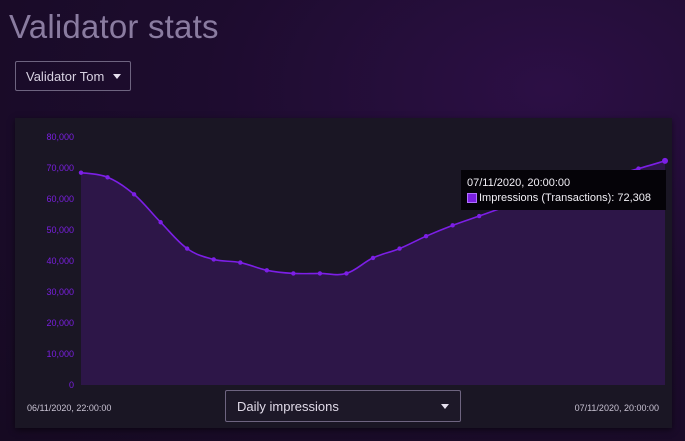 The height and width of the screenshot is (441, 685). Describe the element at coordinates (60, 137) in the screenshot. I see `y-tick-label: 80,000` at that location.